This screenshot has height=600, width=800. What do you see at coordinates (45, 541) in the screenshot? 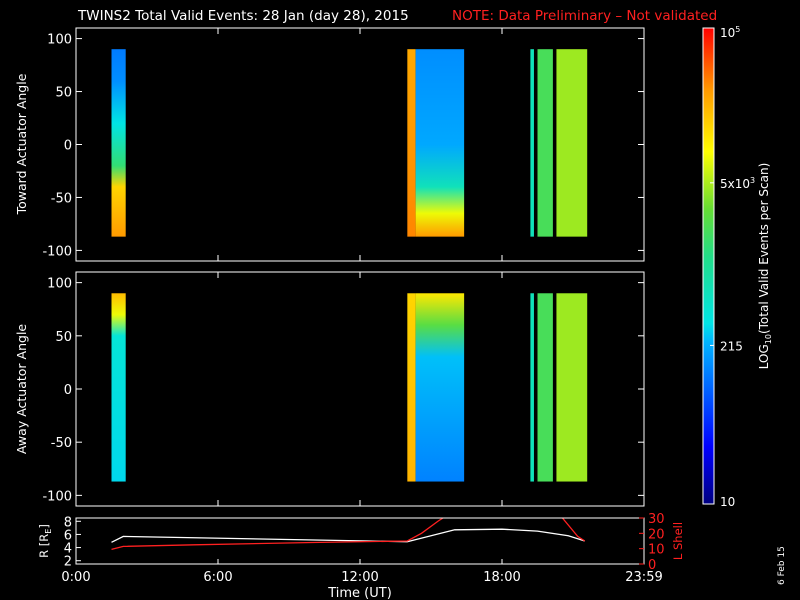
I see `radius-axis-label: R [RE]` at bounding box center [45, 541].